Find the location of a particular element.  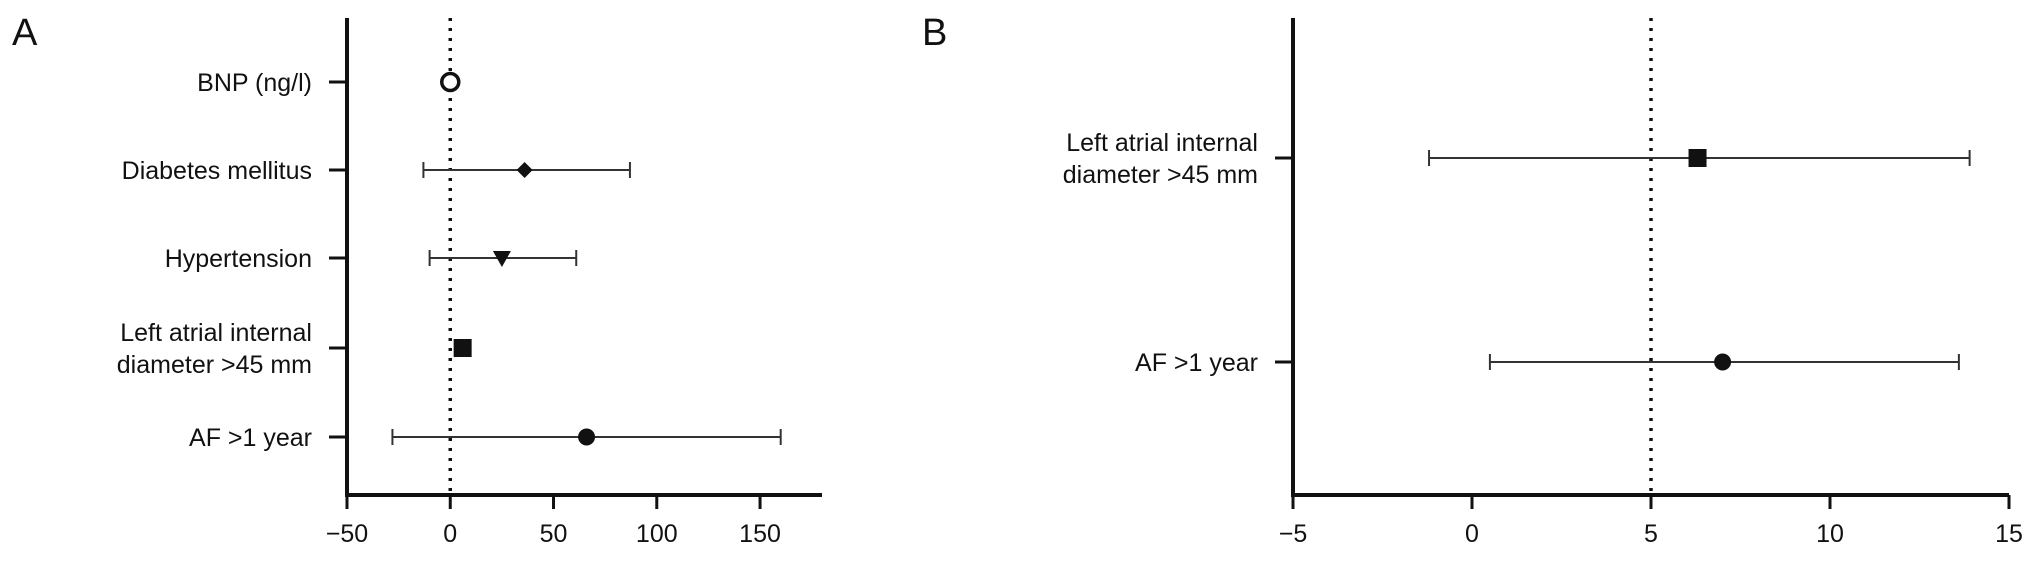

row-label-pb: AF >1 year is located at coordinates (1196, 363).